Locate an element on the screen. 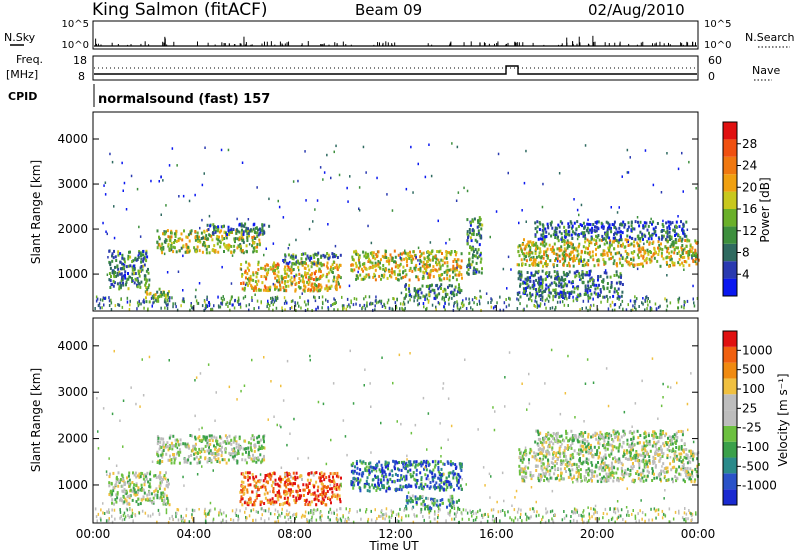 This screenshot has width=800, height=554. nsky-tick-top: 10^5 is located at coordinates (75, 24).